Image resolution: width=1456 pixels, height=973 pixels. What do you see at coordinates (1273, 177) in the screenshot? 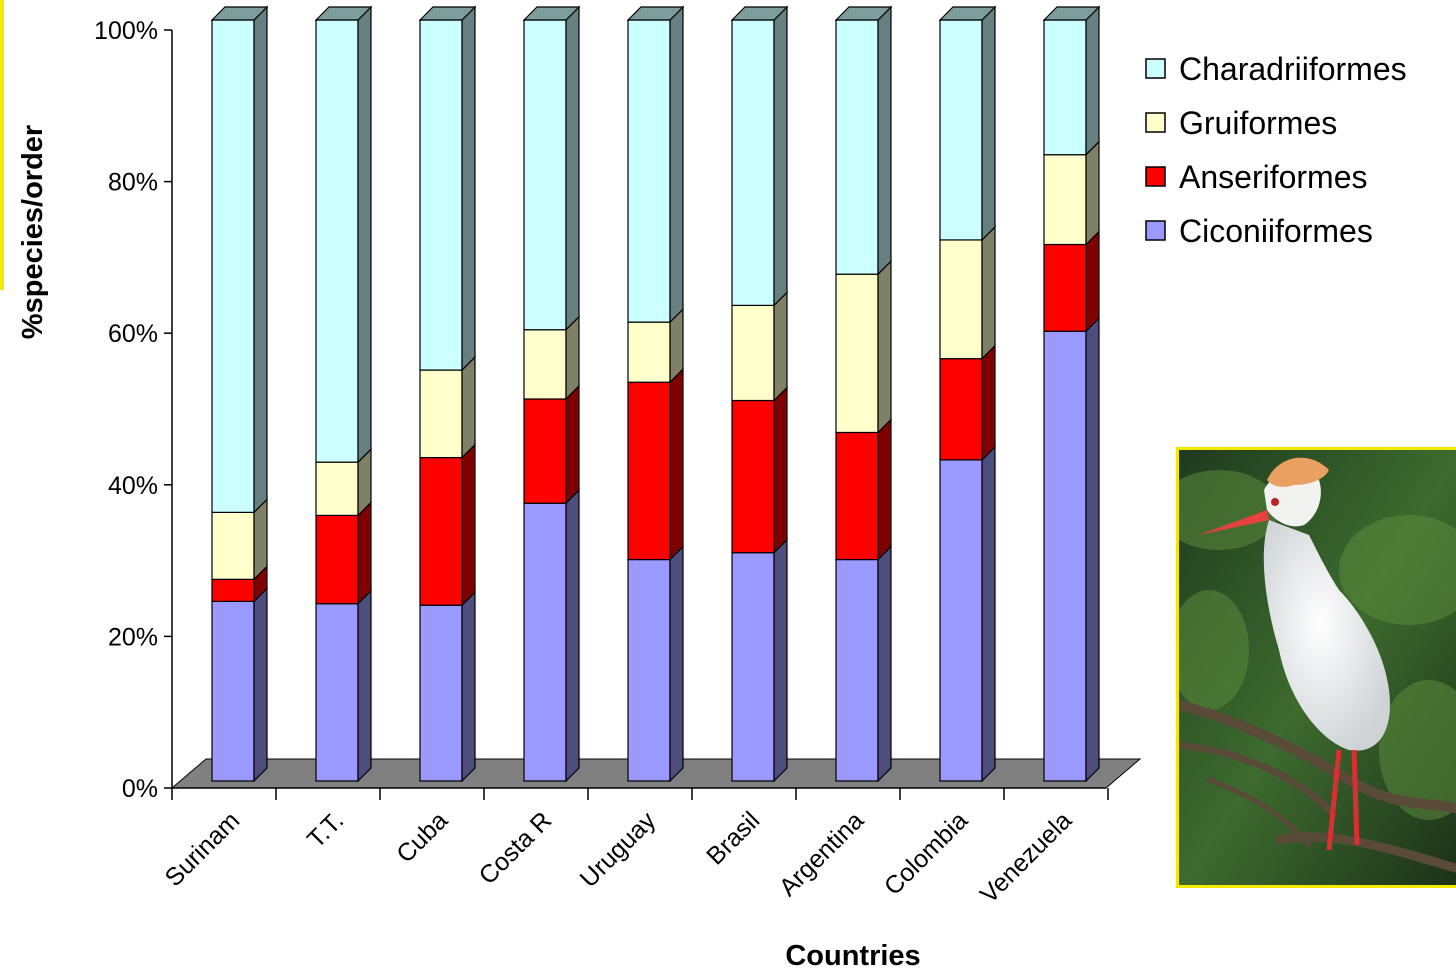
I see `legend-label: Anseriformes` at bounding box center [1273, 177].